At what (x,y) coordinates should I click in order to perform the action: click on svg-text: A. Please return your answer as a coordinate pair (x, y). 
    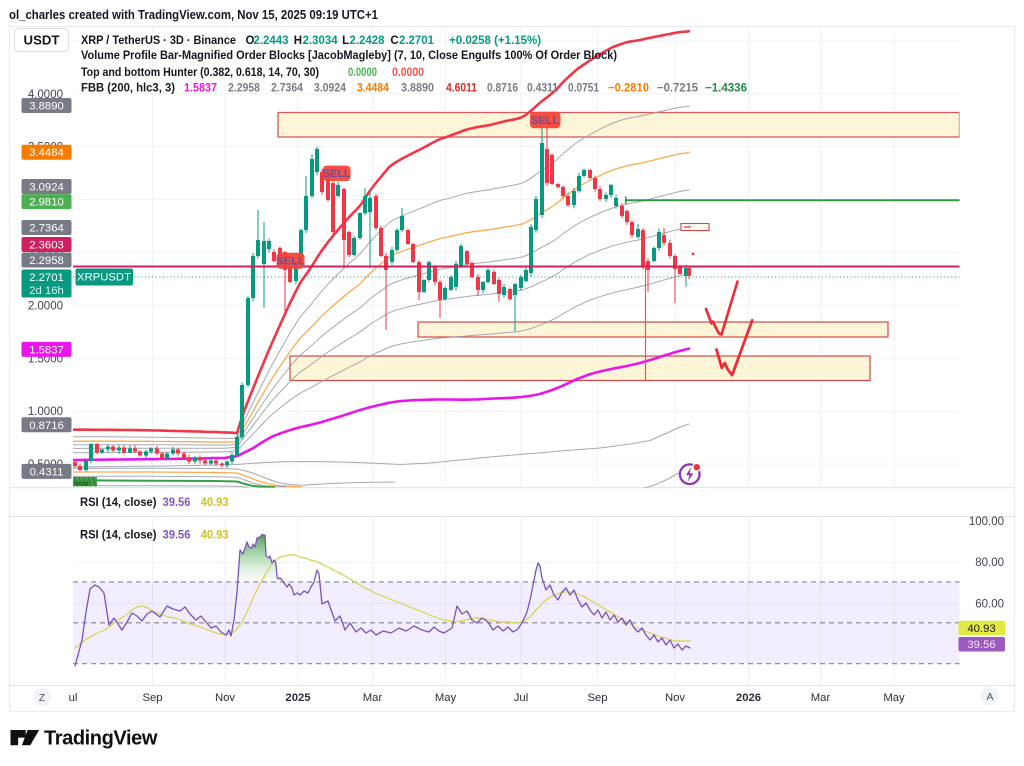
    Looking at the image, I should click on (989, 697).